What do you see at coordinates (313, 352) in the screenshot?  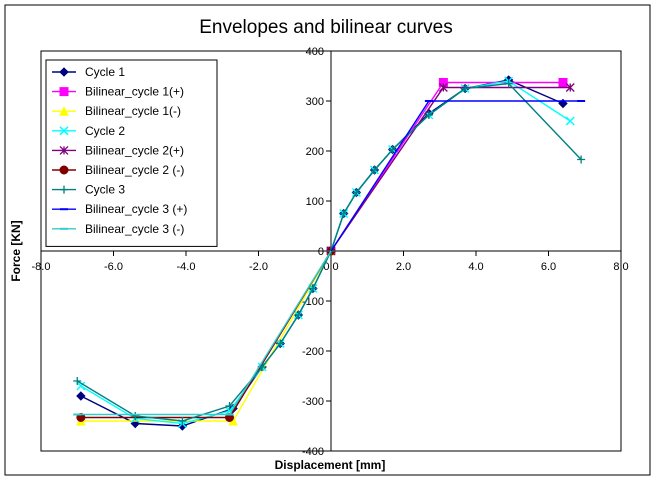 I see `y-tick-label: -200` at bounding box center [313, 352].